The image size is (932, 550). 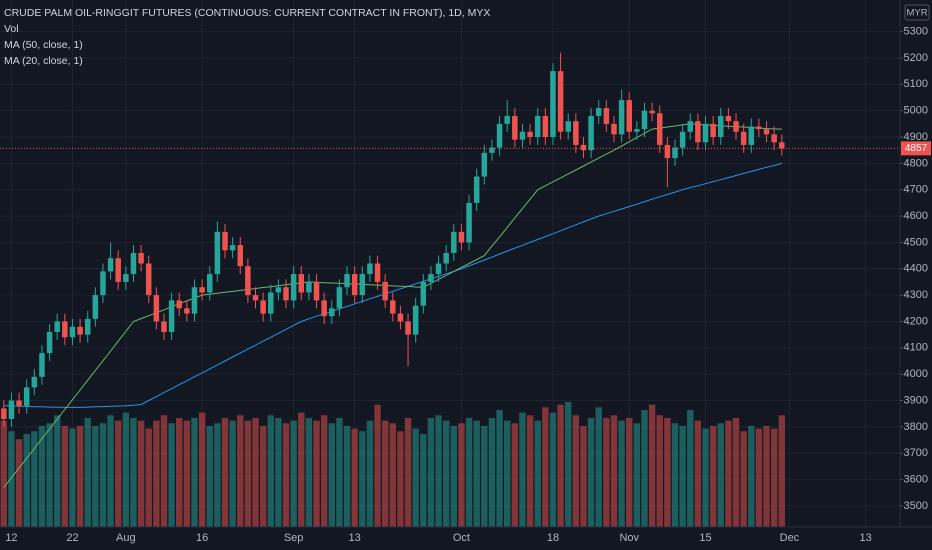 What do you see at coordinates (916, 190) in the screenshot?
I see `y-tick-label: 4700` at bounding box center [916, 190].